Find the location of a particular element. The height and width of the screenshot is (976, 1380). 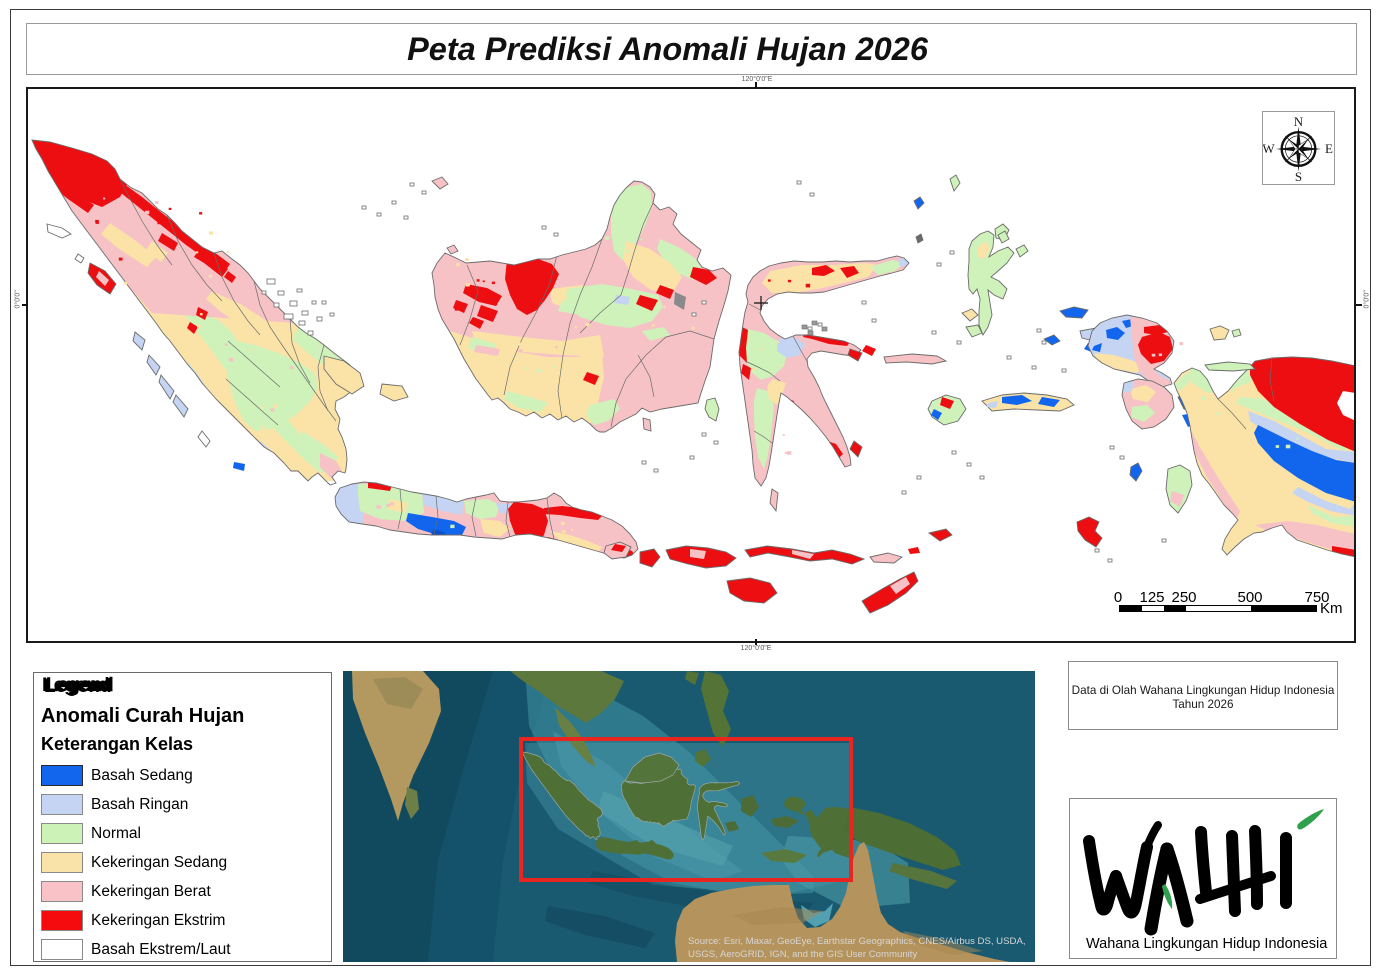

svg-text: W is located at coordinates (1269, 148).